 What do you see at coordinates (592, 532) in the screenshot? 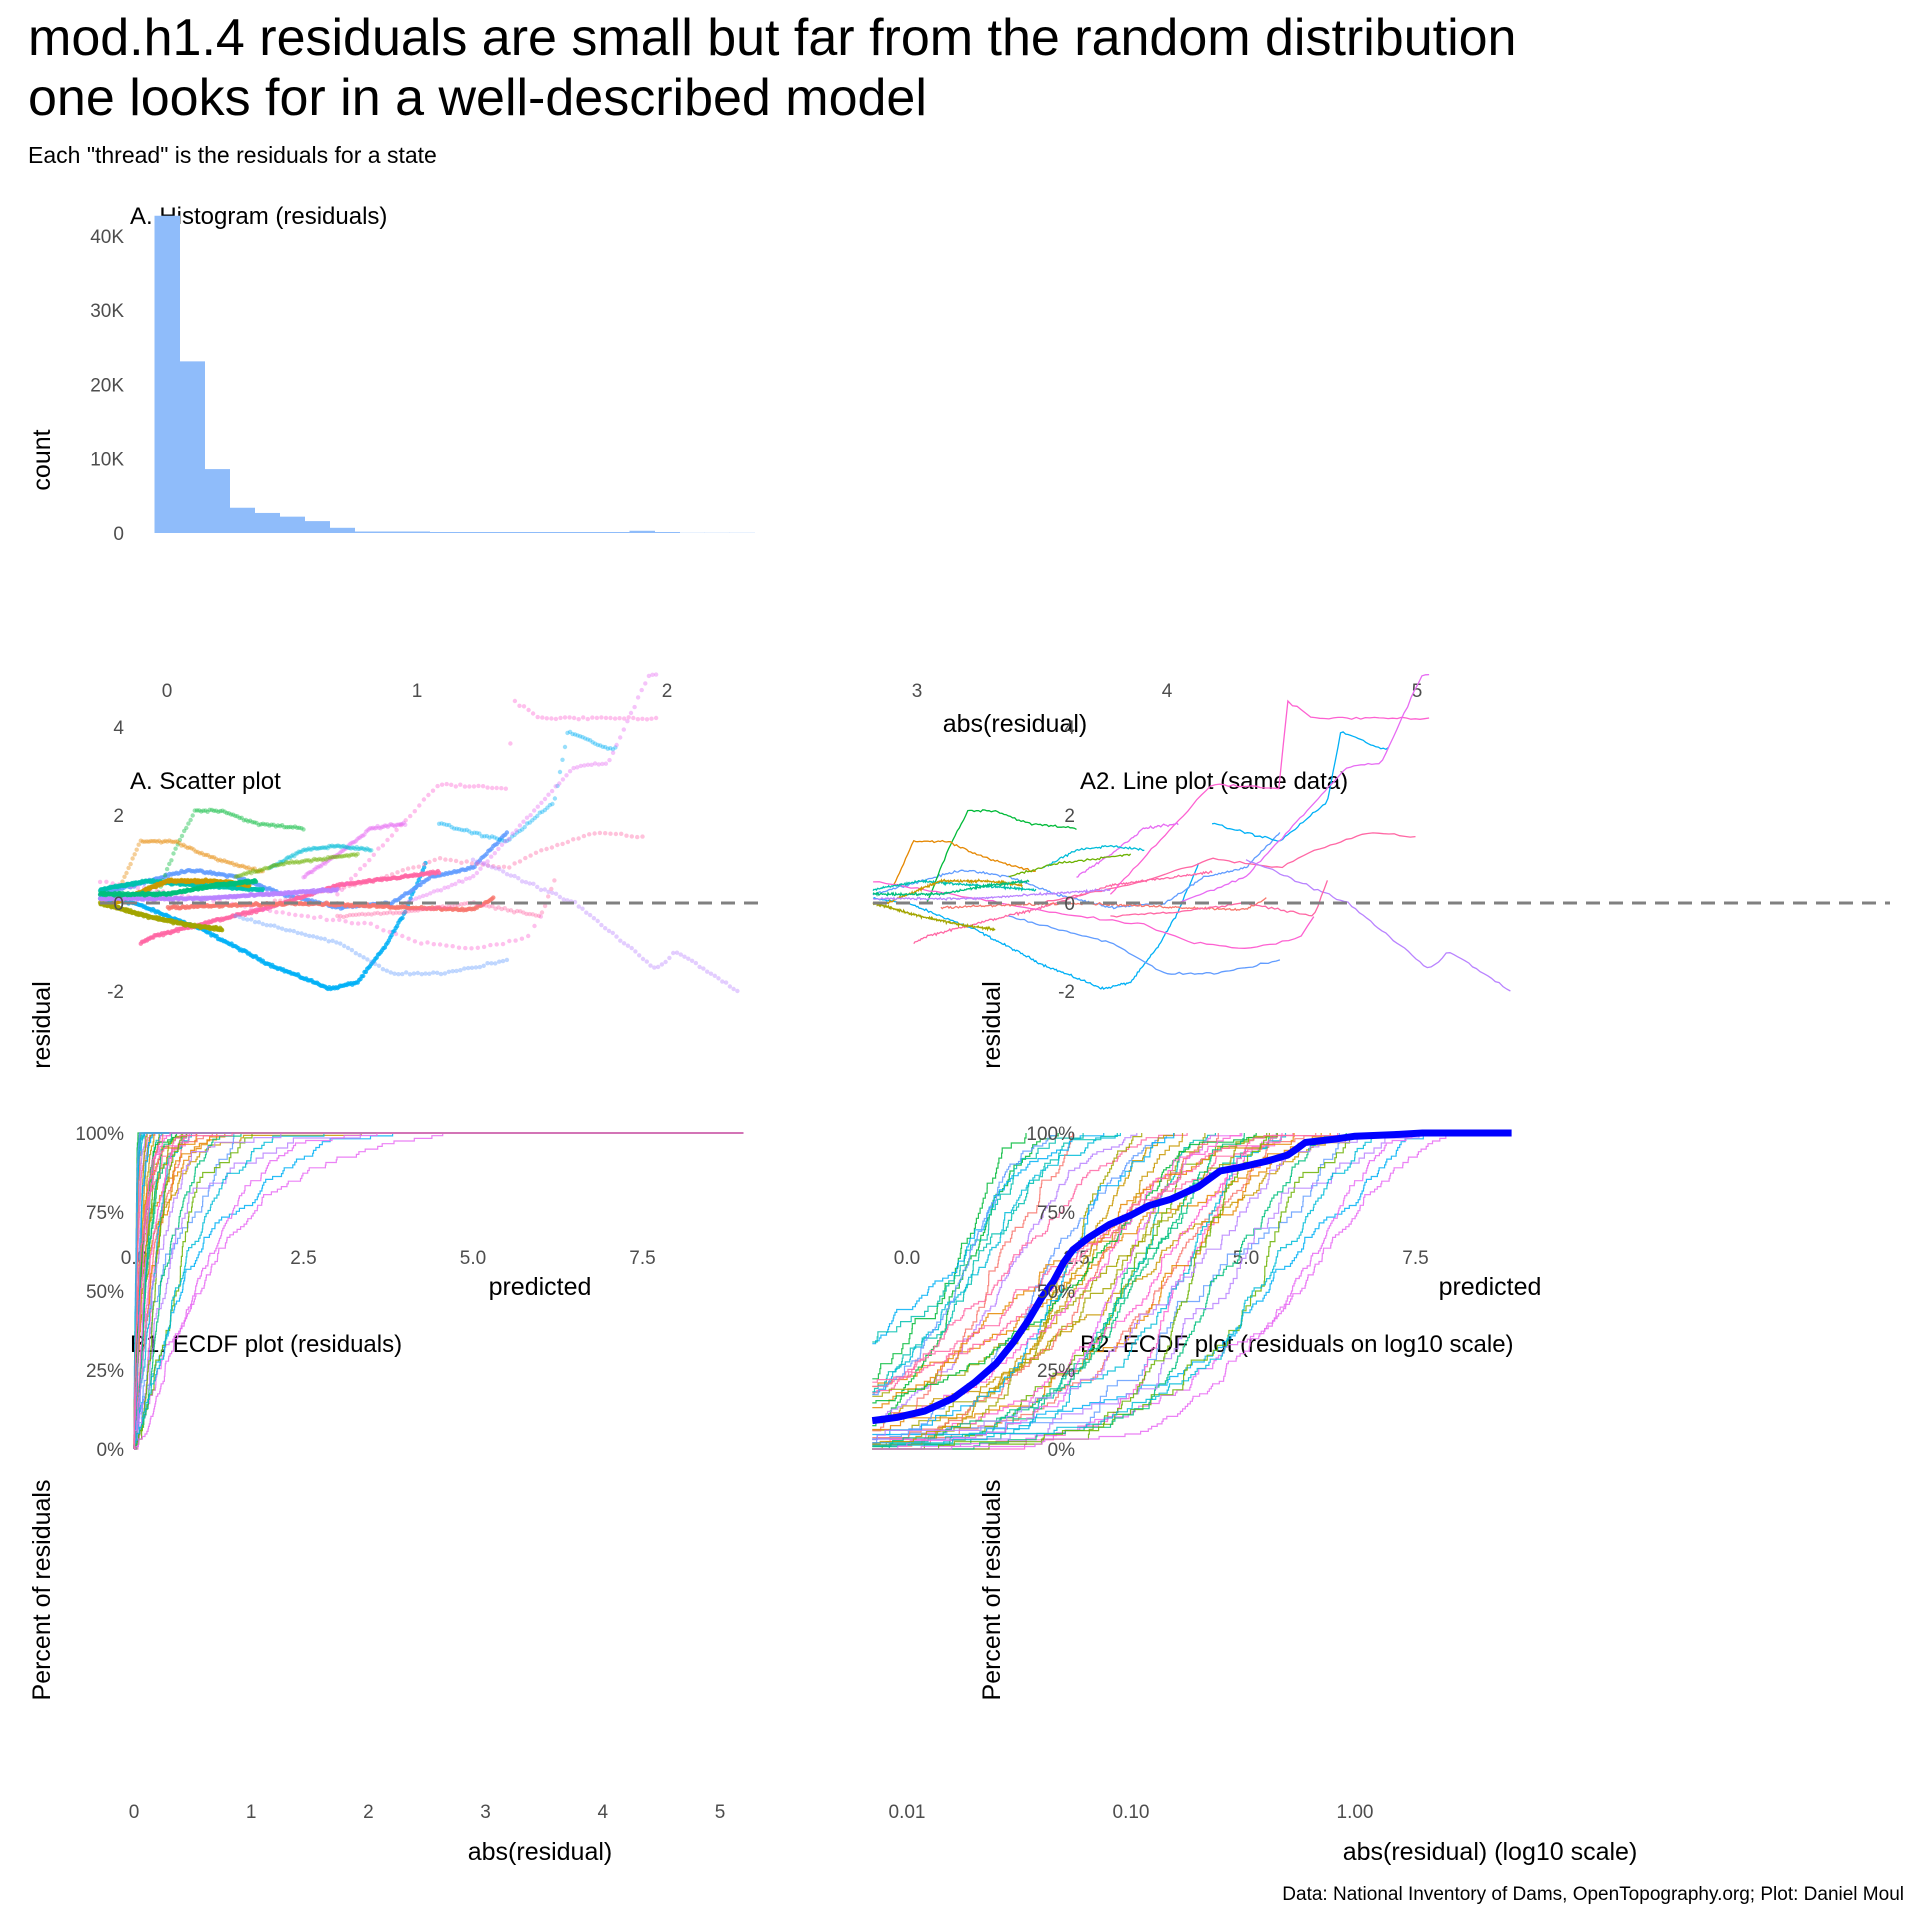
I see `histogram-bar` at bounding box center [592, 532].